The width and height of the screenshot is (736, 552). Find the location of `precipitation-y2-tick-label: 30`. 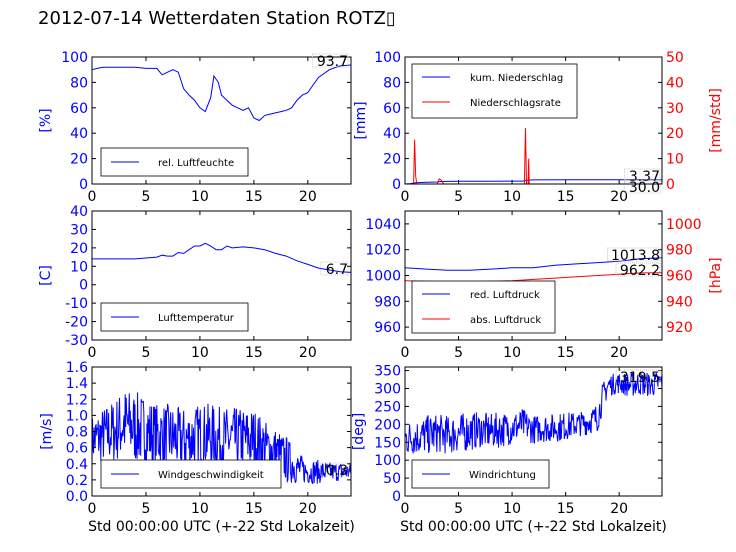

precipitation-y2-tick-label: 30 is located at coordinates (675, 109).